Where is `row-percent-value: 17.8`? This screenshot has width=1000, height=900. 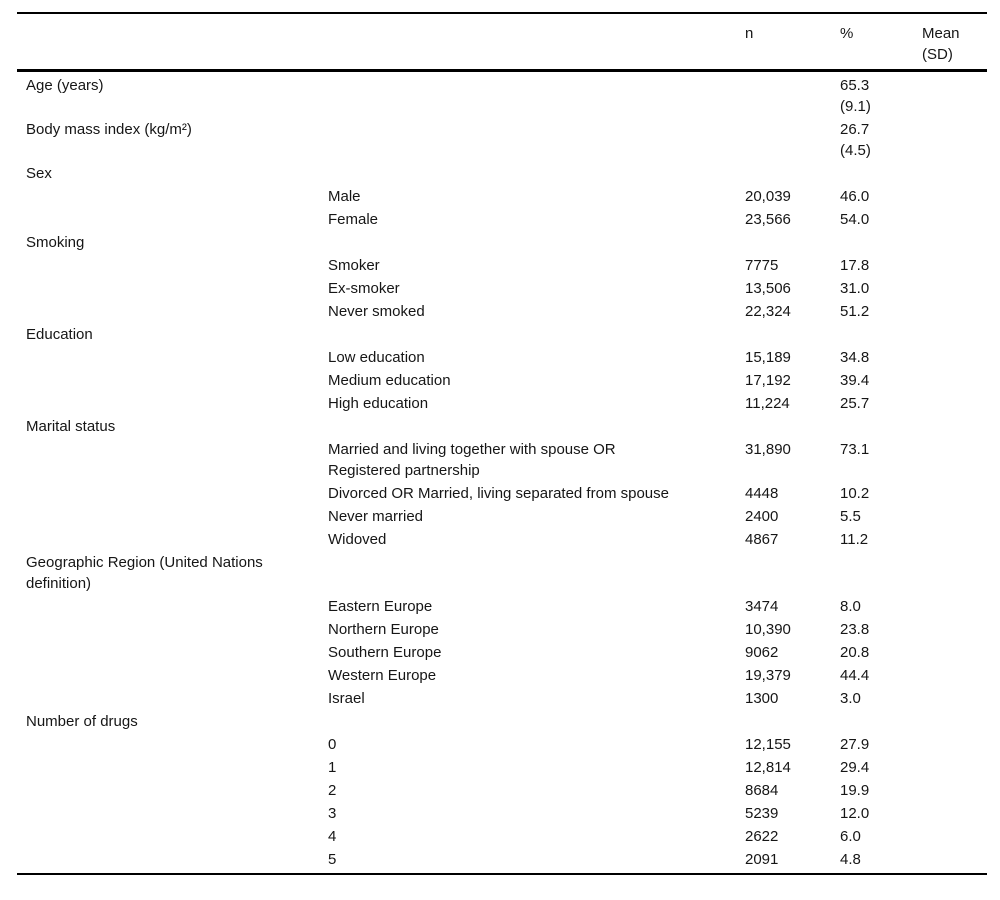 row-percent-value: 17.8 is located at coordinates (855, 265).